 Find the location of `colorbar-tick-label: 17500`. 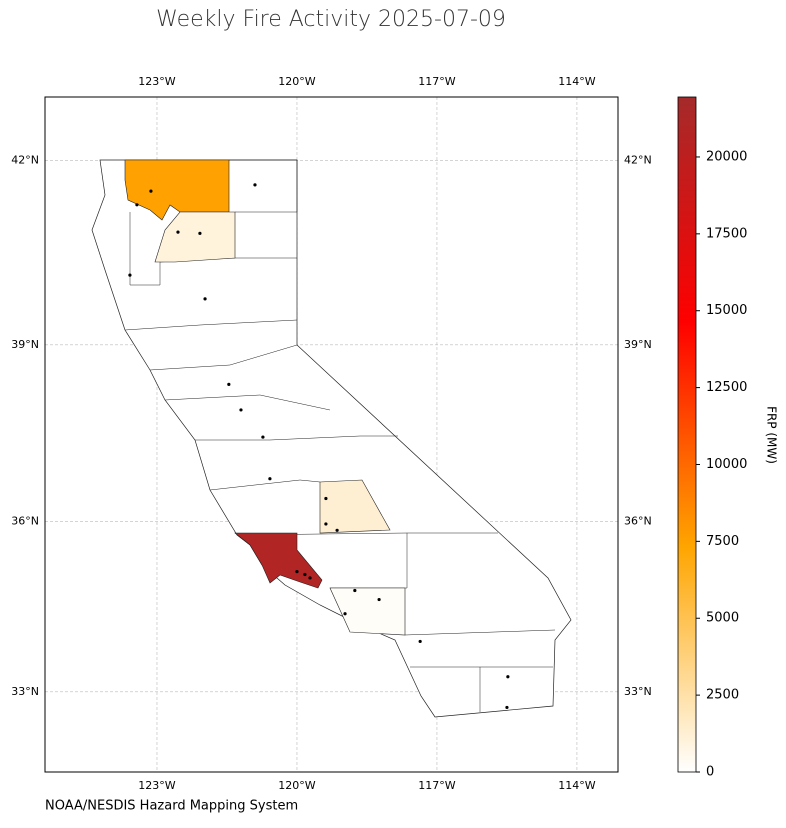

colorbar-tick-label: 17500 is located at coordinates (726, 233).